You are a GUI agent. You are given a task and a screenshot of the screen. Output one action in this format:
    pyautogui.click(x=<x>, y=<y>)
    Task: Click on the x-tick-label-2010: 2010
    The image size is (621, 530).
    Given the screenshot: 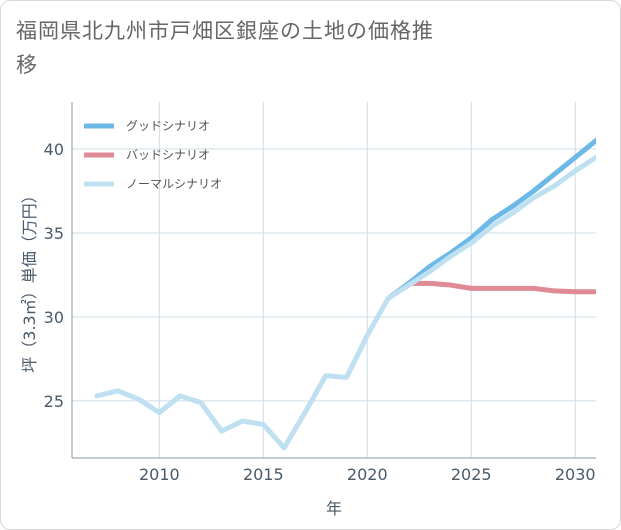 What is the action you would take?
    pyautogui.click(x=159, y=474)
    